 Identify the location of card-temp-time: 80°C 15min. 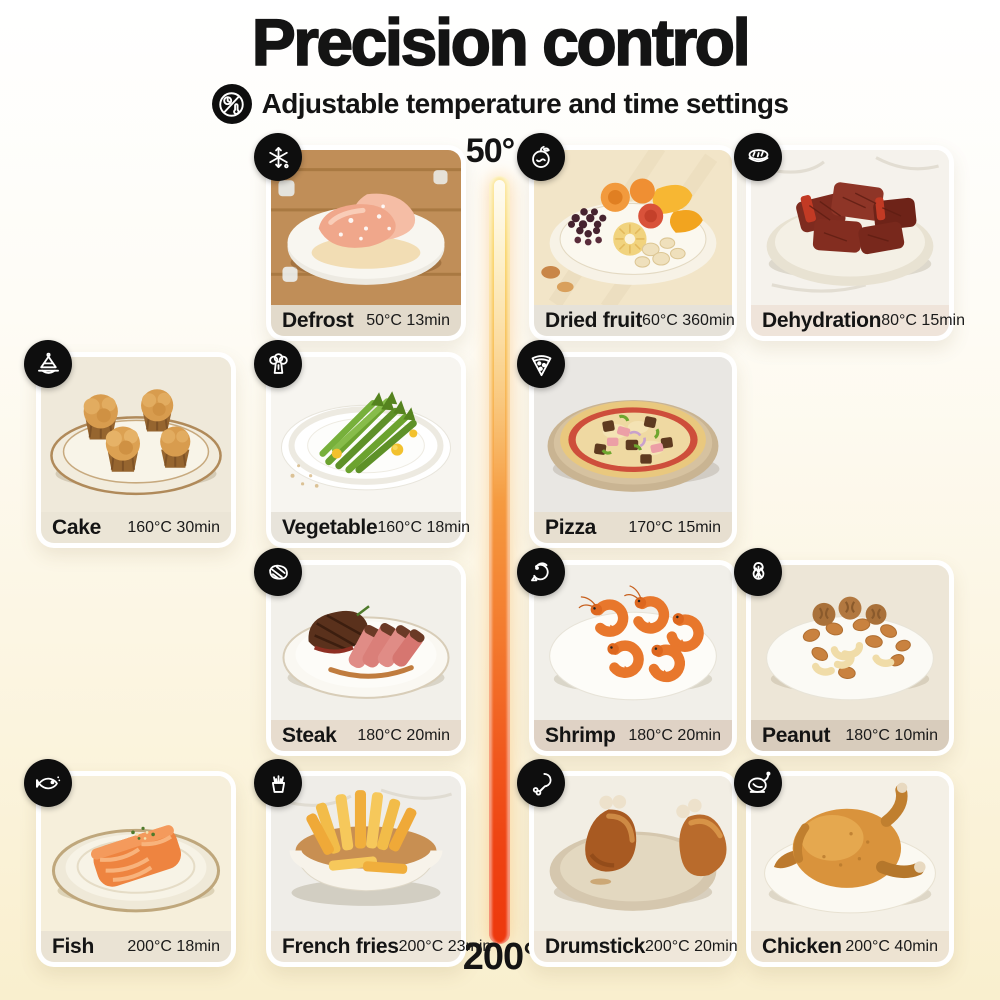
(923, 320).